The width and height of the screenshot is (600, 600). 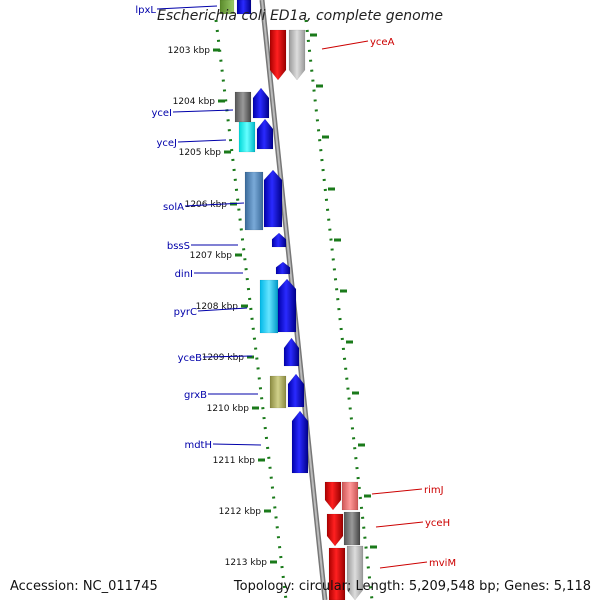 What do you see at coordinates (194, 102) in the screenshot?
I see `kbp-tick-label: 1204 kbp` at bounding box center [194, 102].